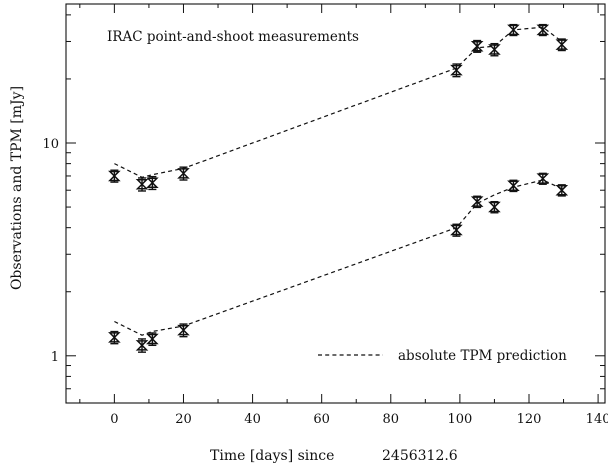 Image resolution: width=608 pixels, height=468 pixels. What do you see at coordinates (420, 456) in the screenshot?
I see `x-axis-offset: 2456312.6` at bounding box center [420, 456].